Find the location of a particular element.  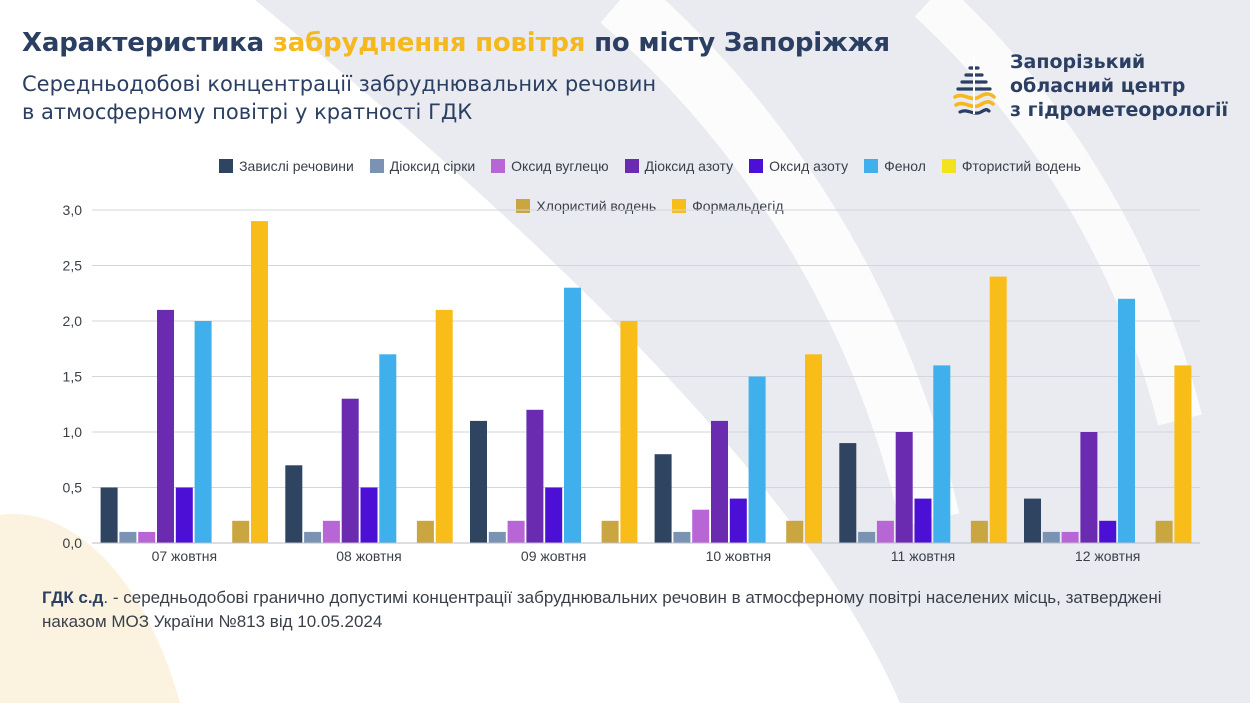

y-tick-label: 1,5 is located at coordinates (73, 377).